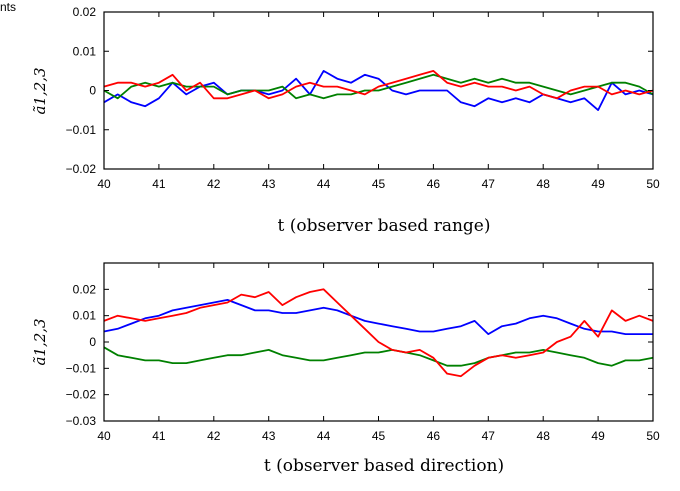 This screenshot has width=680, height=491. Describe the element at coordinates (104, 184) in the screenshot. I see `top-x-tick-label: 40` at that location.